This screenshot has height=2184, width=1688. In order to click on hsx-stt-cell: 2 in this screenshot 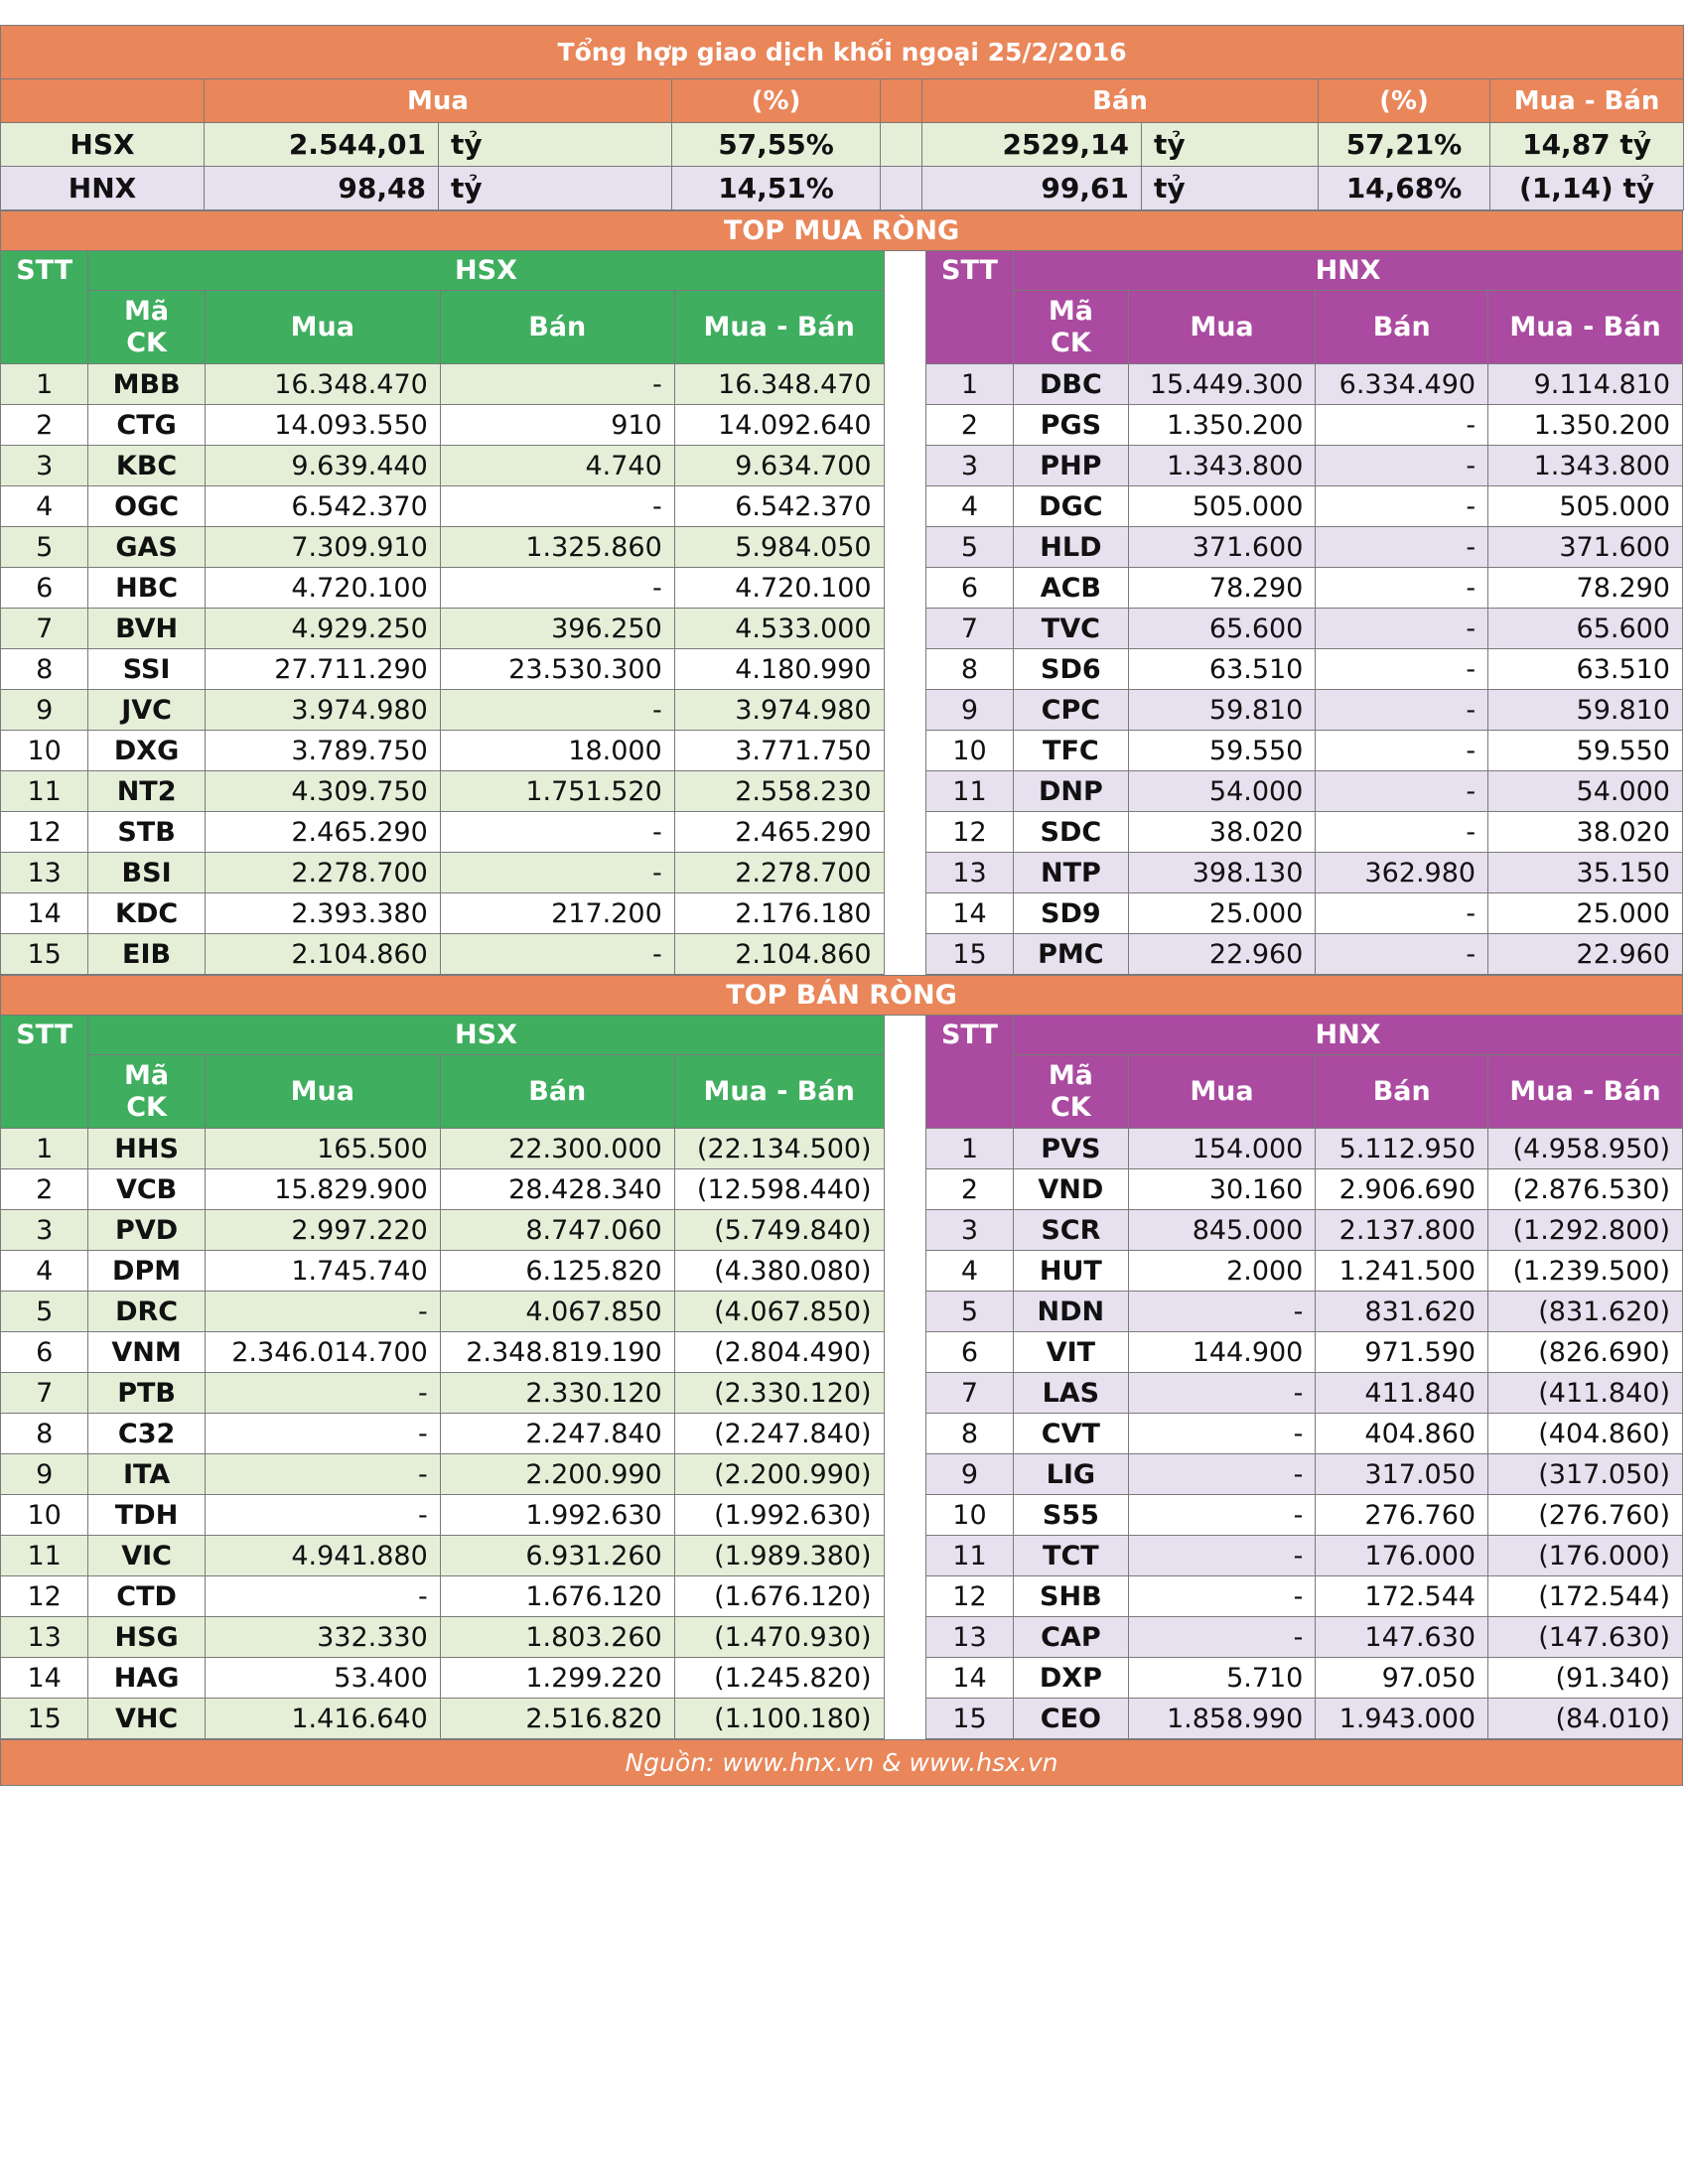, I will do `click(44, 1189)`.